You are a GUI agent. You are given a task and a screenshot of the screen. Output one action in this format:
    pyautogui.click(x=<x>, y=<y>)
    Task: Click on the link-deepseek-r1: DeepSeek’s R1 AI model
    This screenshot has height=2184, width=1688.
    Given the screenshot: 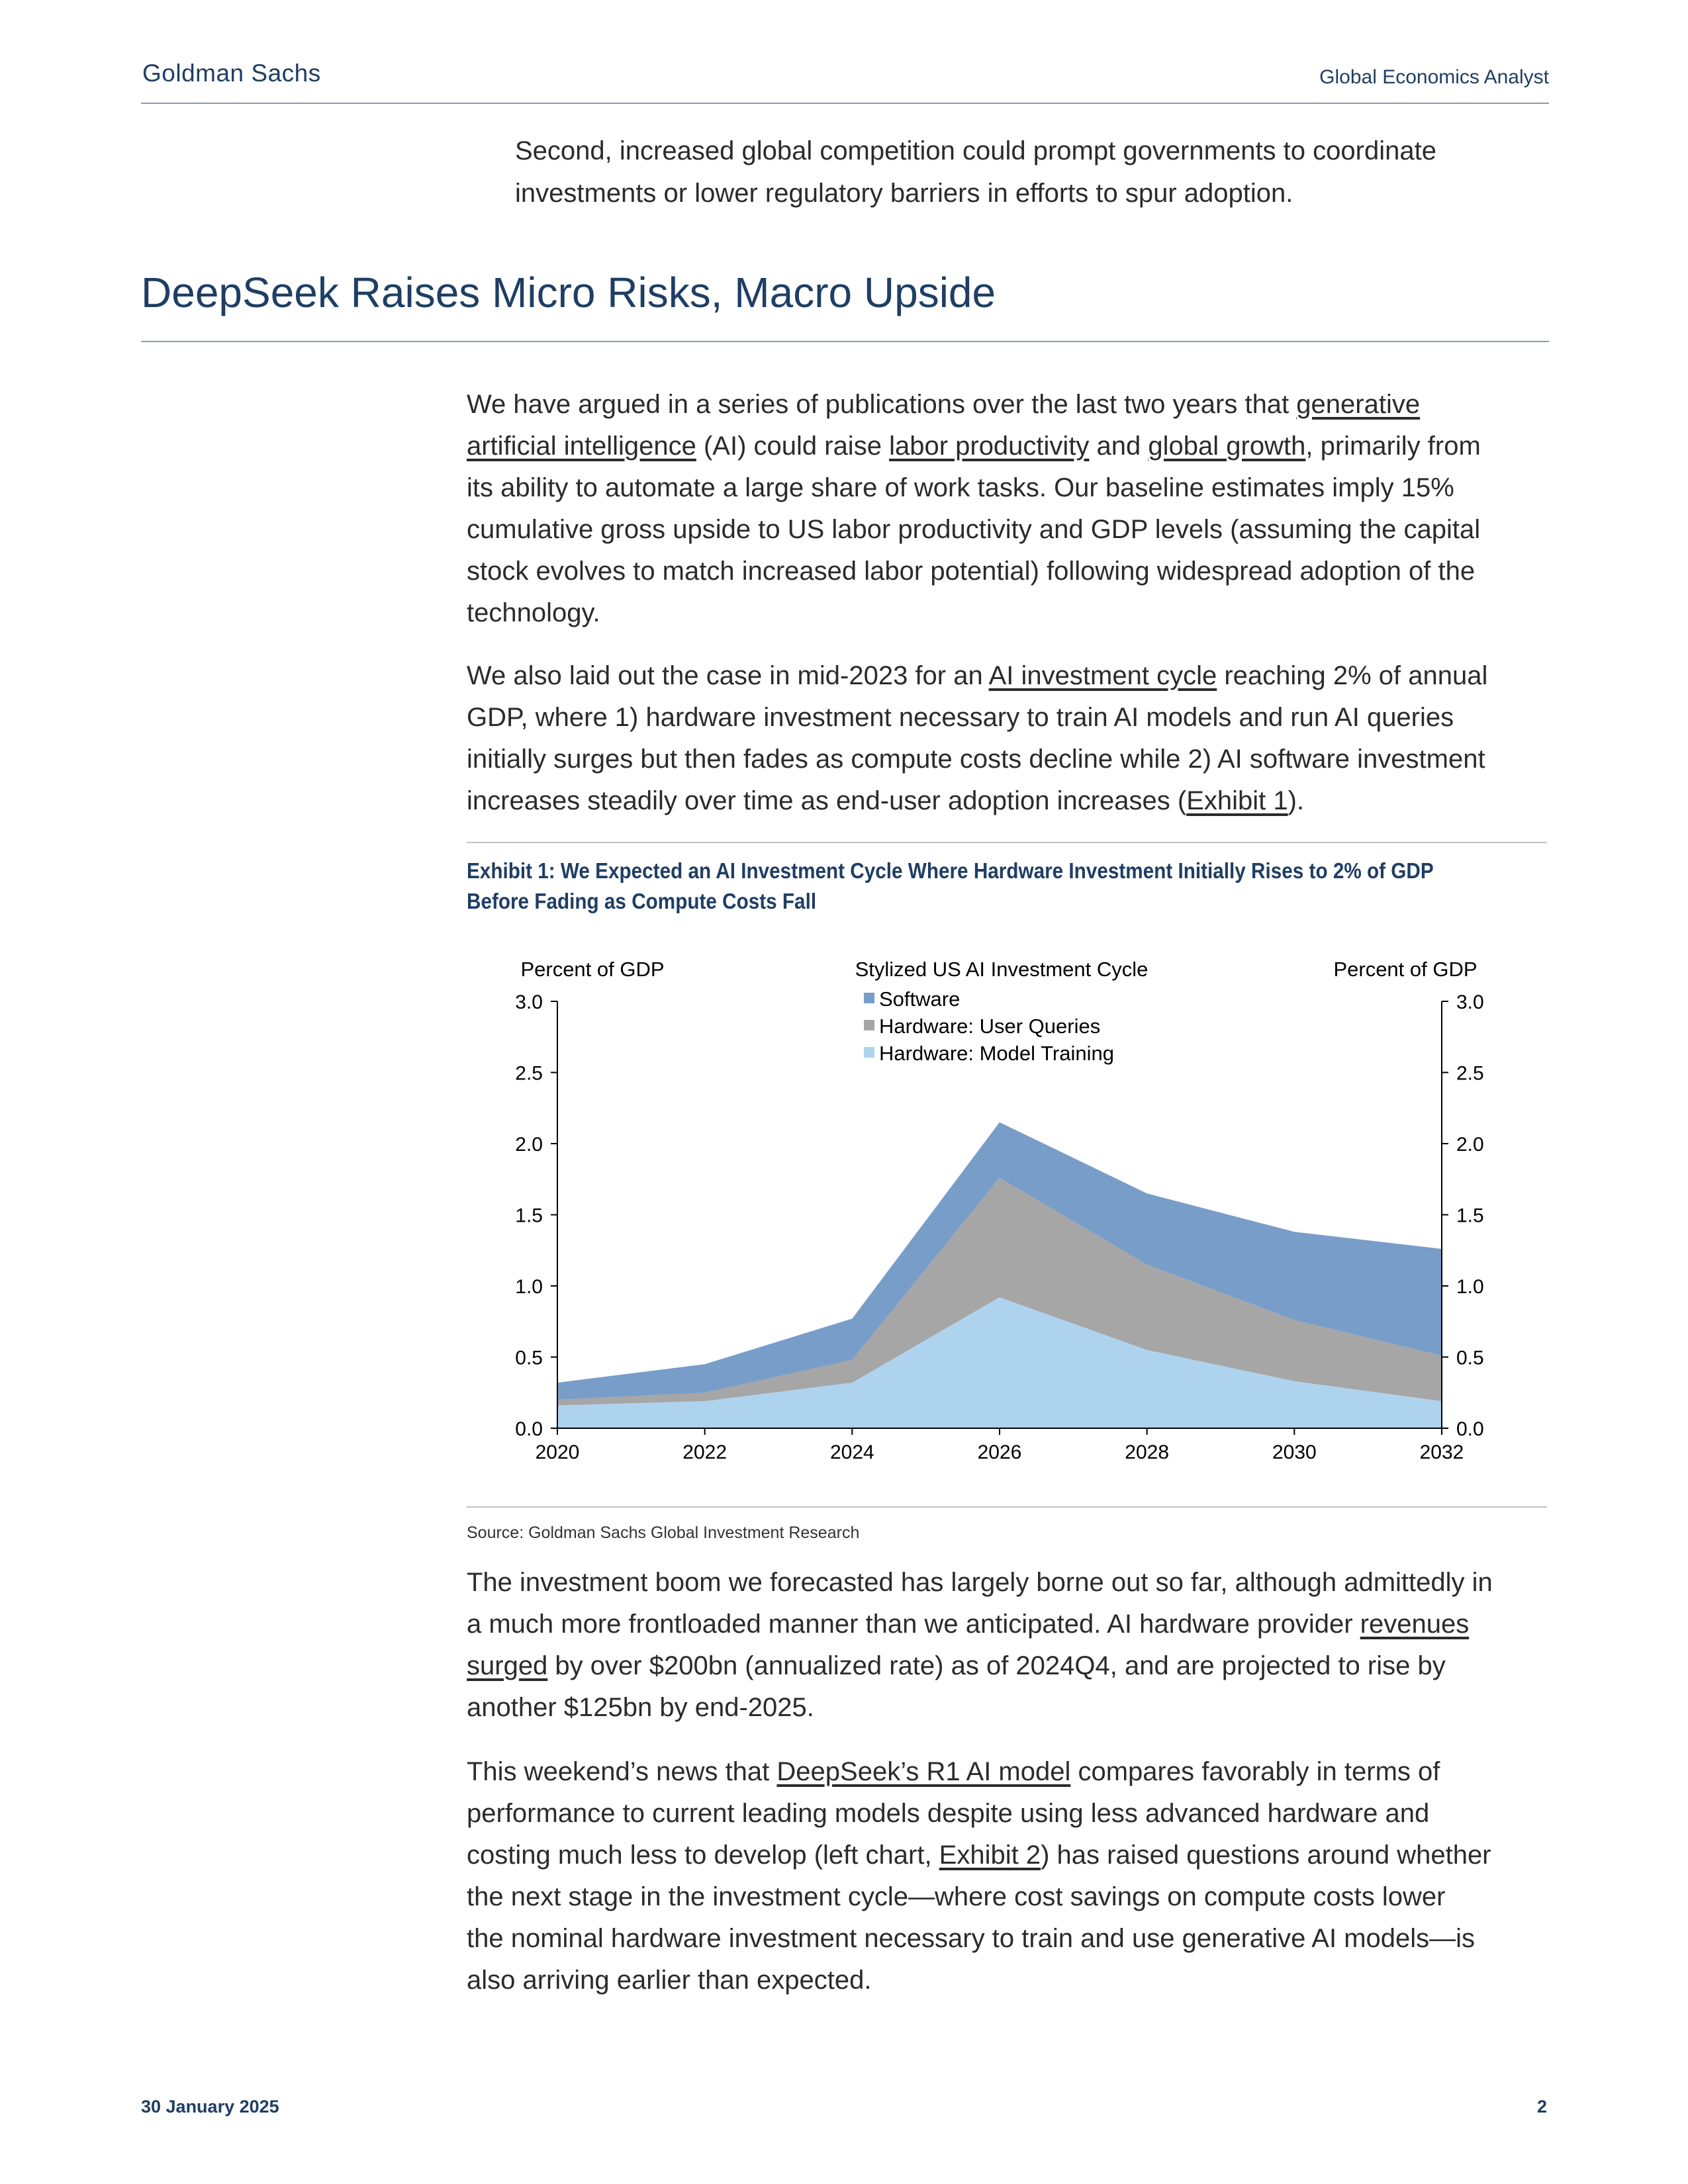 What is the action you would take?
    pyautogui.click(x=923, y=1772)
    